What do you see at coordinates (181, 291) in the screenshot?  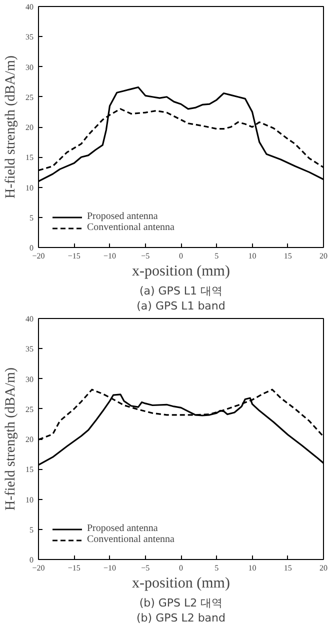 I see `text: (a) GPS L1 대역` at bounding box center [181, 291].